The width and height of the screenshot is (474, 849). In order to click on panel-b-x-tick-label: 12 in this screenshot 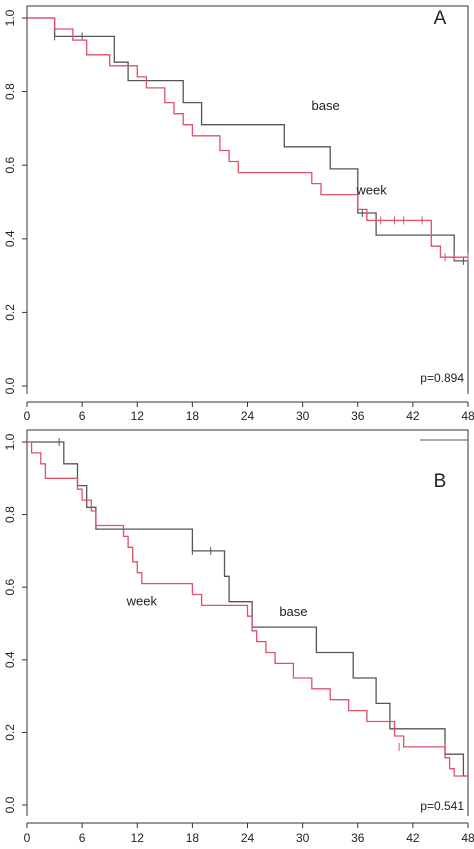, I will do `click(138, 838)`.